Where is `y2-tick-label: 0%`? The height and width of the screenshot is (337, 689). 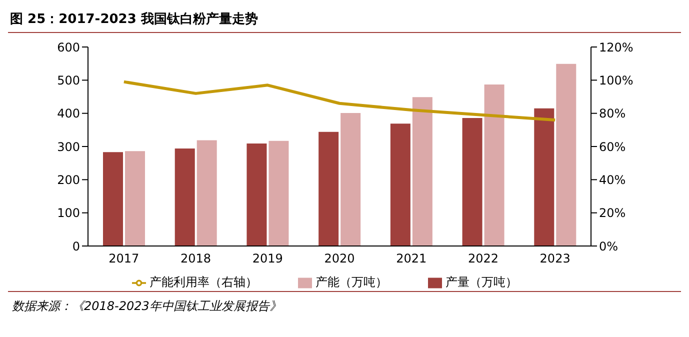 y2-tick-label: 0% is located at coordinates (608, 246).